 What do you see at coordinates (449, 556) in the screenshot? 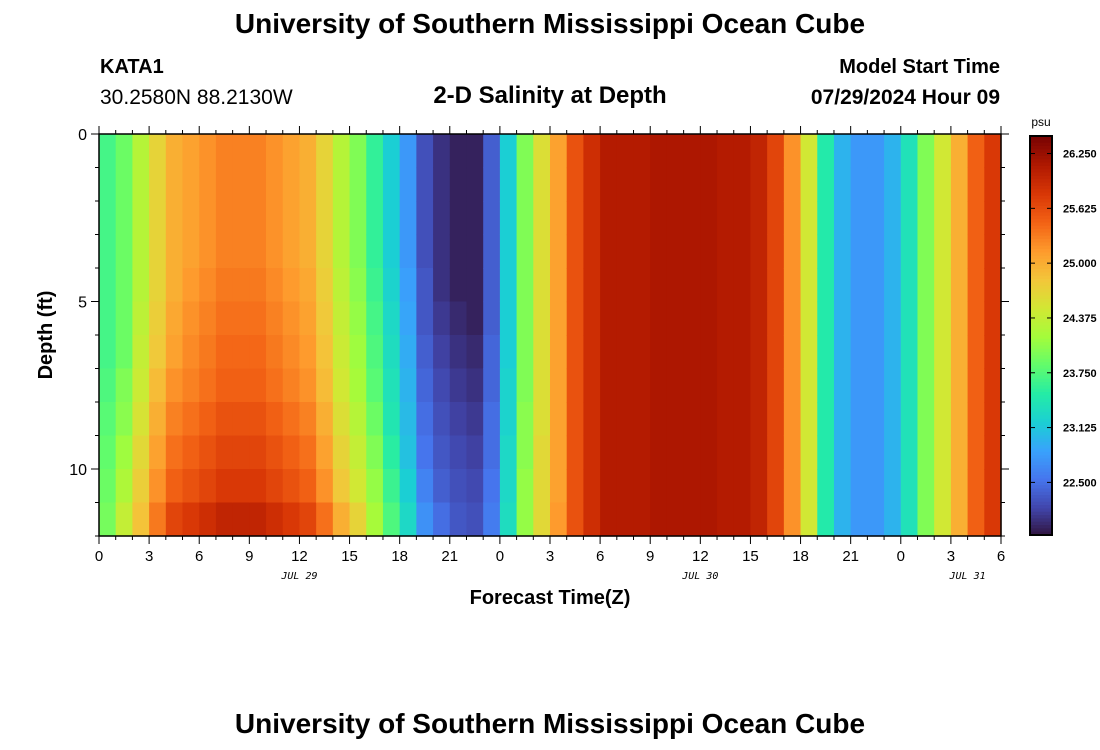
I see `x-tick-label: 21` at bounding box center [449, 556].